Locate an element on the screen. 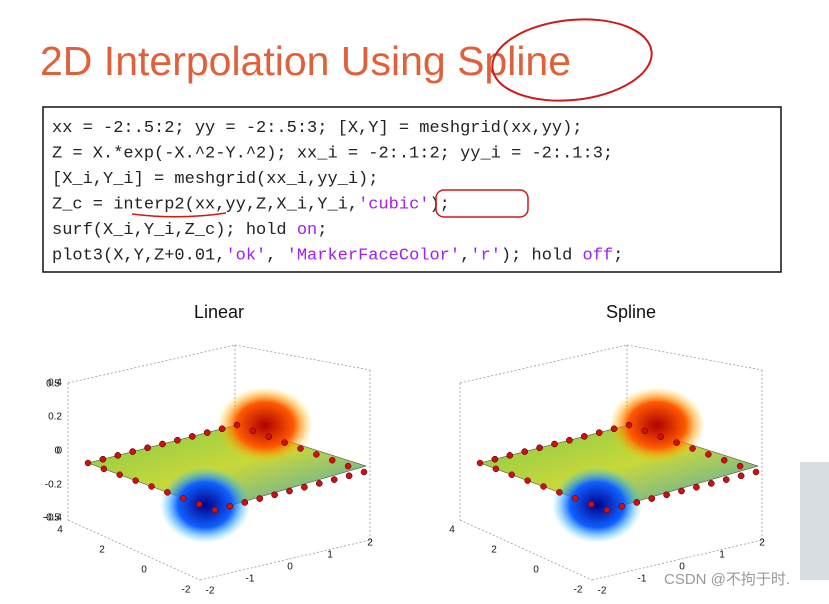  code-string: 'cubic' is located at coordinates (393, 205).